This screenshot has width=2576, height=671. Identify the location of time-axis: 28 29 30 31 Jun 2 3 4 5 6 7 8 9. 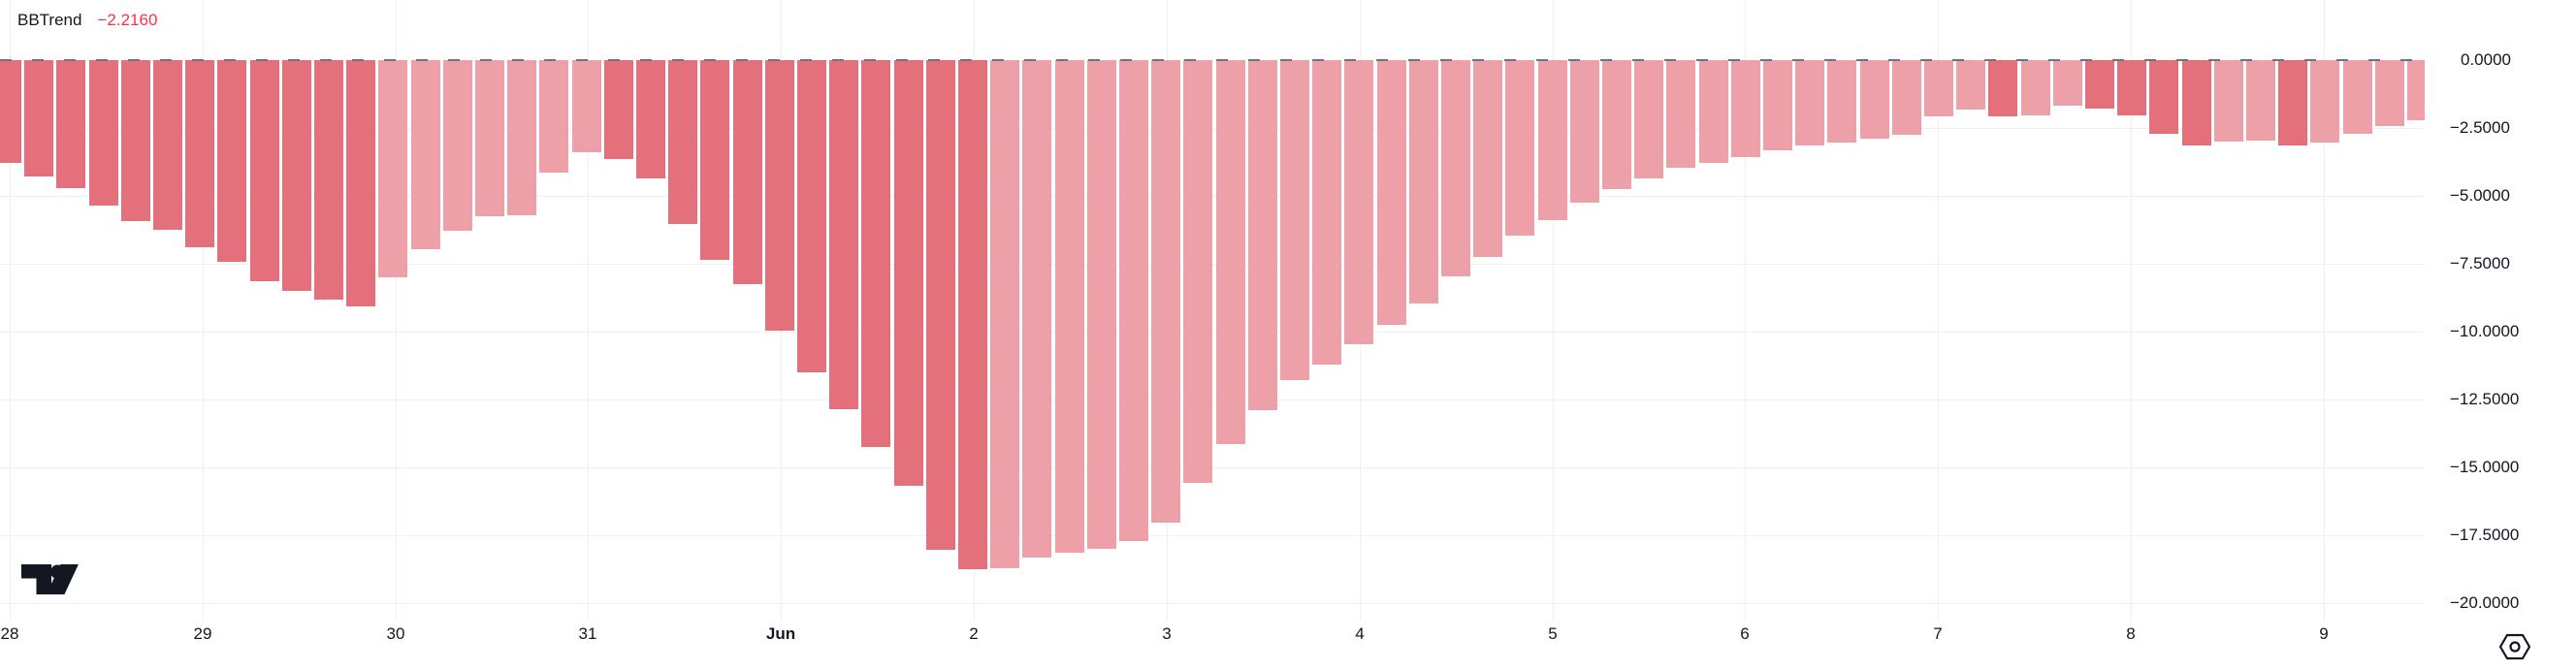
(1288, 641).